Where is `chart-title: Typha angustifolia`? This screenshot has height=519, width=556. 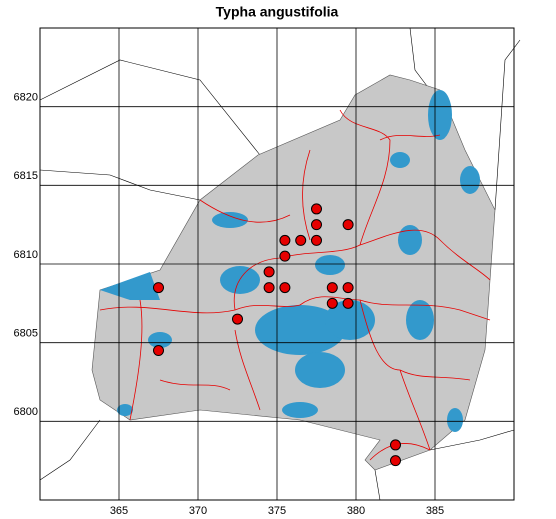 chart-title: Typha angustifolia is located at coordinates (277, 12).